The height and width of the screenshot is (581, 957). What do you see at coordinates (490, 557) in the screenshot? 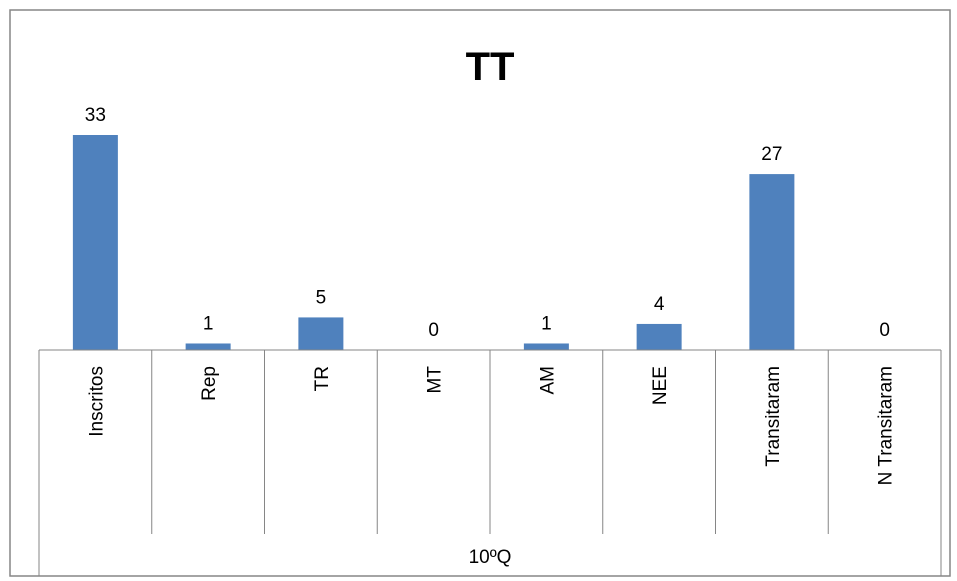
I see `group-label: 10ºQ` at bounding box center [490, 557].